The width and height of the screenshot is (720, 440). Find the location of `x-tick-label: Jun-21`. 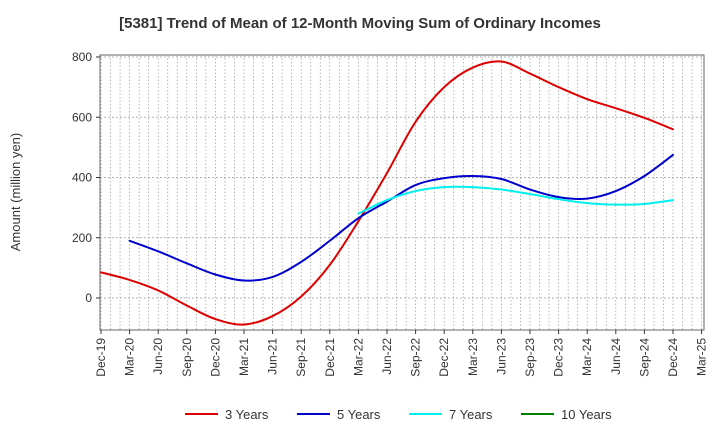

x-tick-label: Jun-21 is located at coordinates (273, 356).